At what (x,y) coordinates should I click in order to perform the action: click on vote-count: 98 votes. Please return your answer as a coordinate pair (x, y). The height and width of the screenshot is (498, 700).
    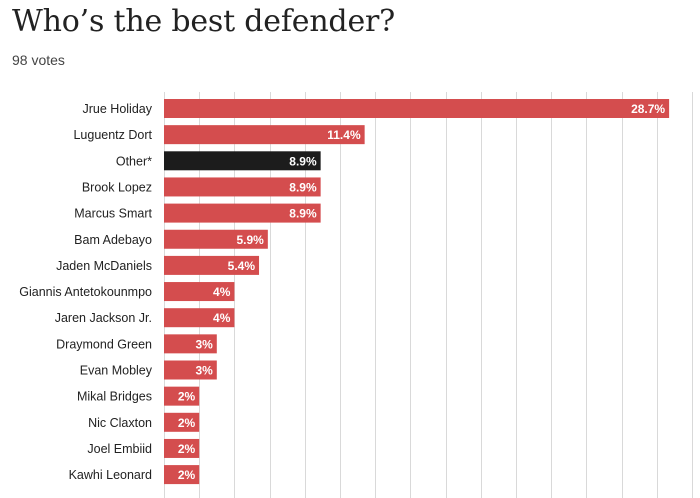
    Looking at the image, I should click on (38, 60).